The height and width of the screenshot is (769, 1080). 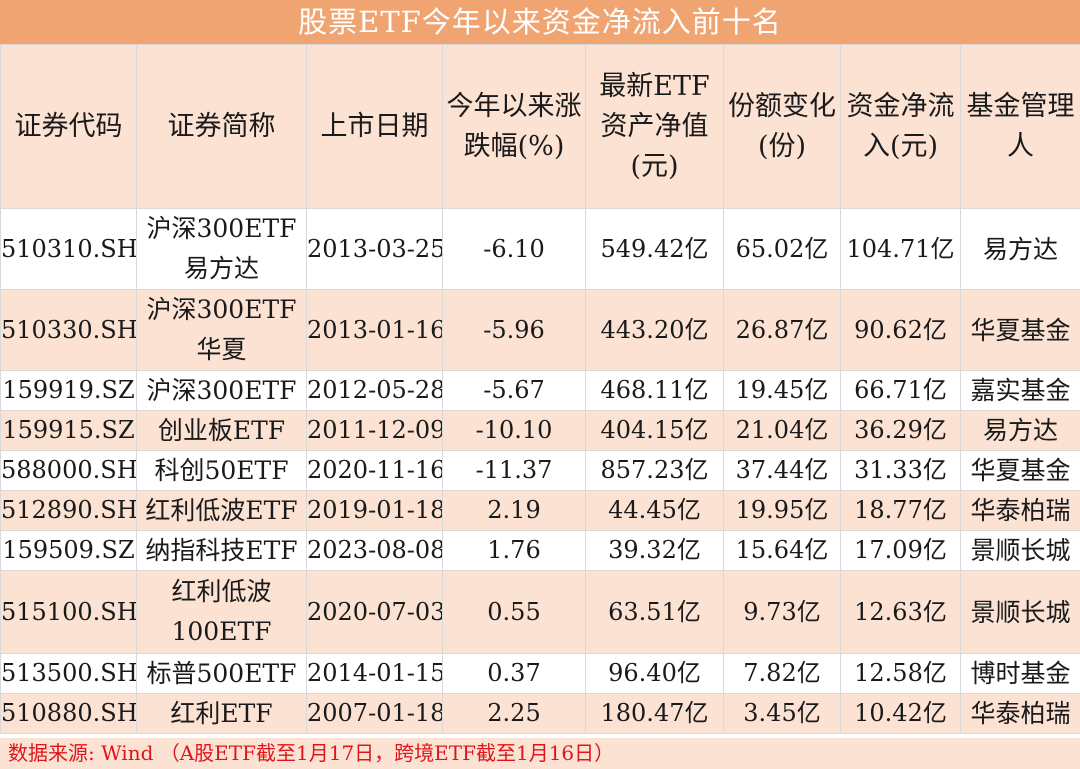 What do you see at coordinates (1020, 390) in the screenshot?
I see `cell-manager: 嘉实基金` at bounding box center [1020, 390].